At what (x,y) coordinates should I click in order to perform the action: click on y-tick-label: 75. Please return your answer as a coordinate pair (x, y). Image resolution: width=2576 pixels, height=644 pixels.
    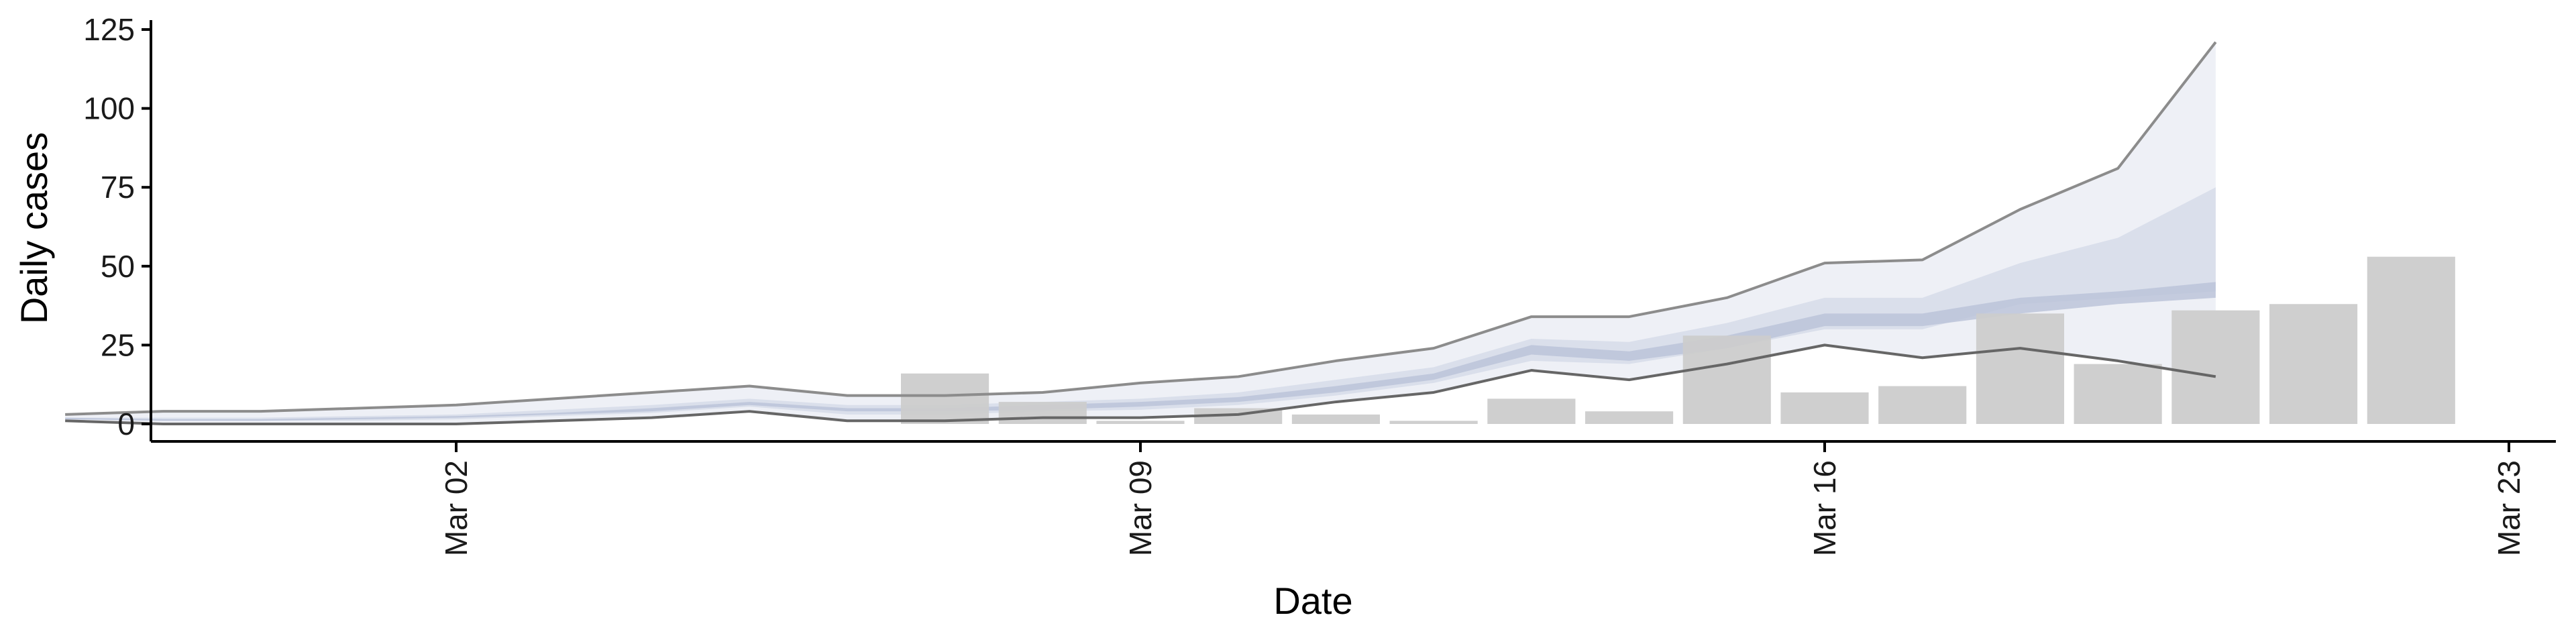
    Looking at the image, I should click on (118, 187).